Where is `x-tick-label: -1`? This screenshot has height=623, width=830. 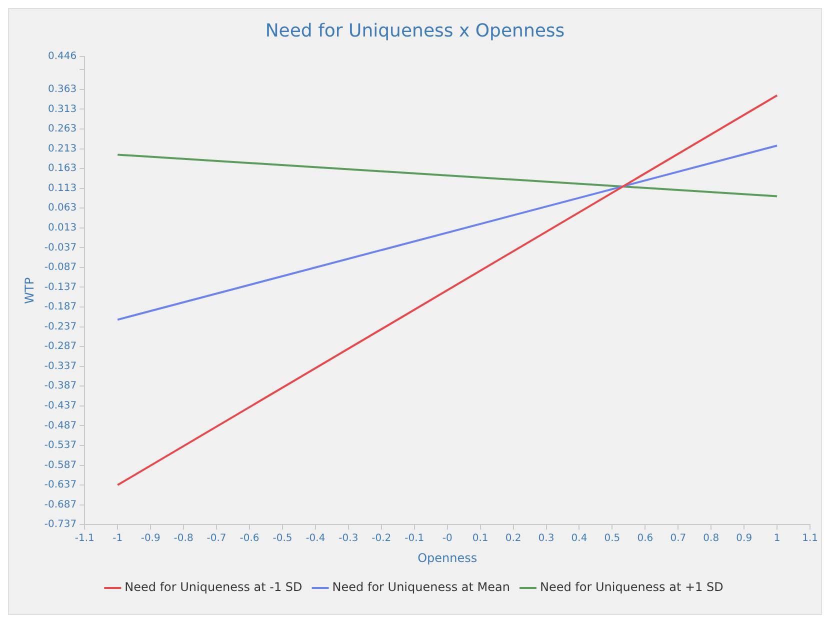 x-tick-label: -1 is located at coordinates (117, 538).